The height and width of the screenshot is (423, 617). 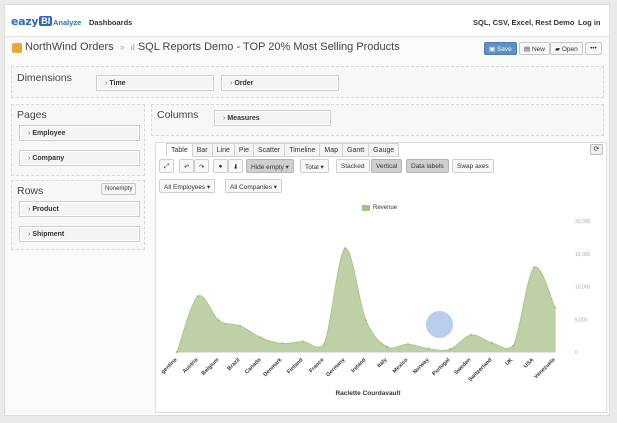 What do you see at coordinates (345, 248) in the screenshot?
I see `data-point-germany` at bounding box center [345, 248].